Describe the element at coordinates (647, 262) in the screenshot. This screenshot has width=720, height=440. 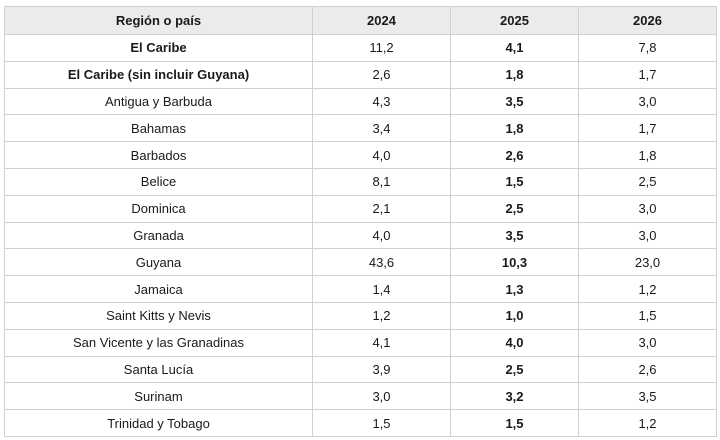
I see `value-2026-cell: 23,0` at that location.